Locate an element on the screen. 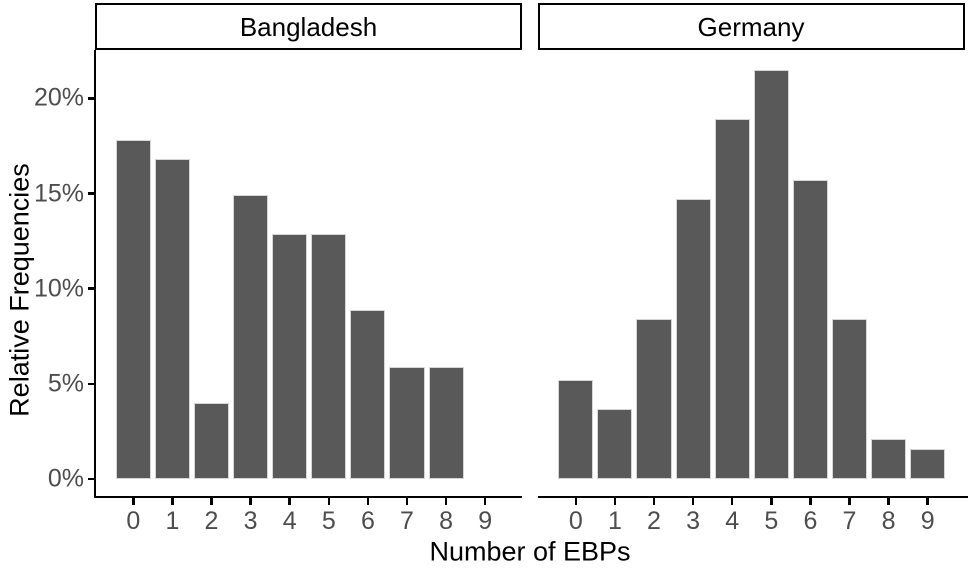 This screenshot has width=968, height=570. x-axis-line-germany is located at coordinates (752, 496).